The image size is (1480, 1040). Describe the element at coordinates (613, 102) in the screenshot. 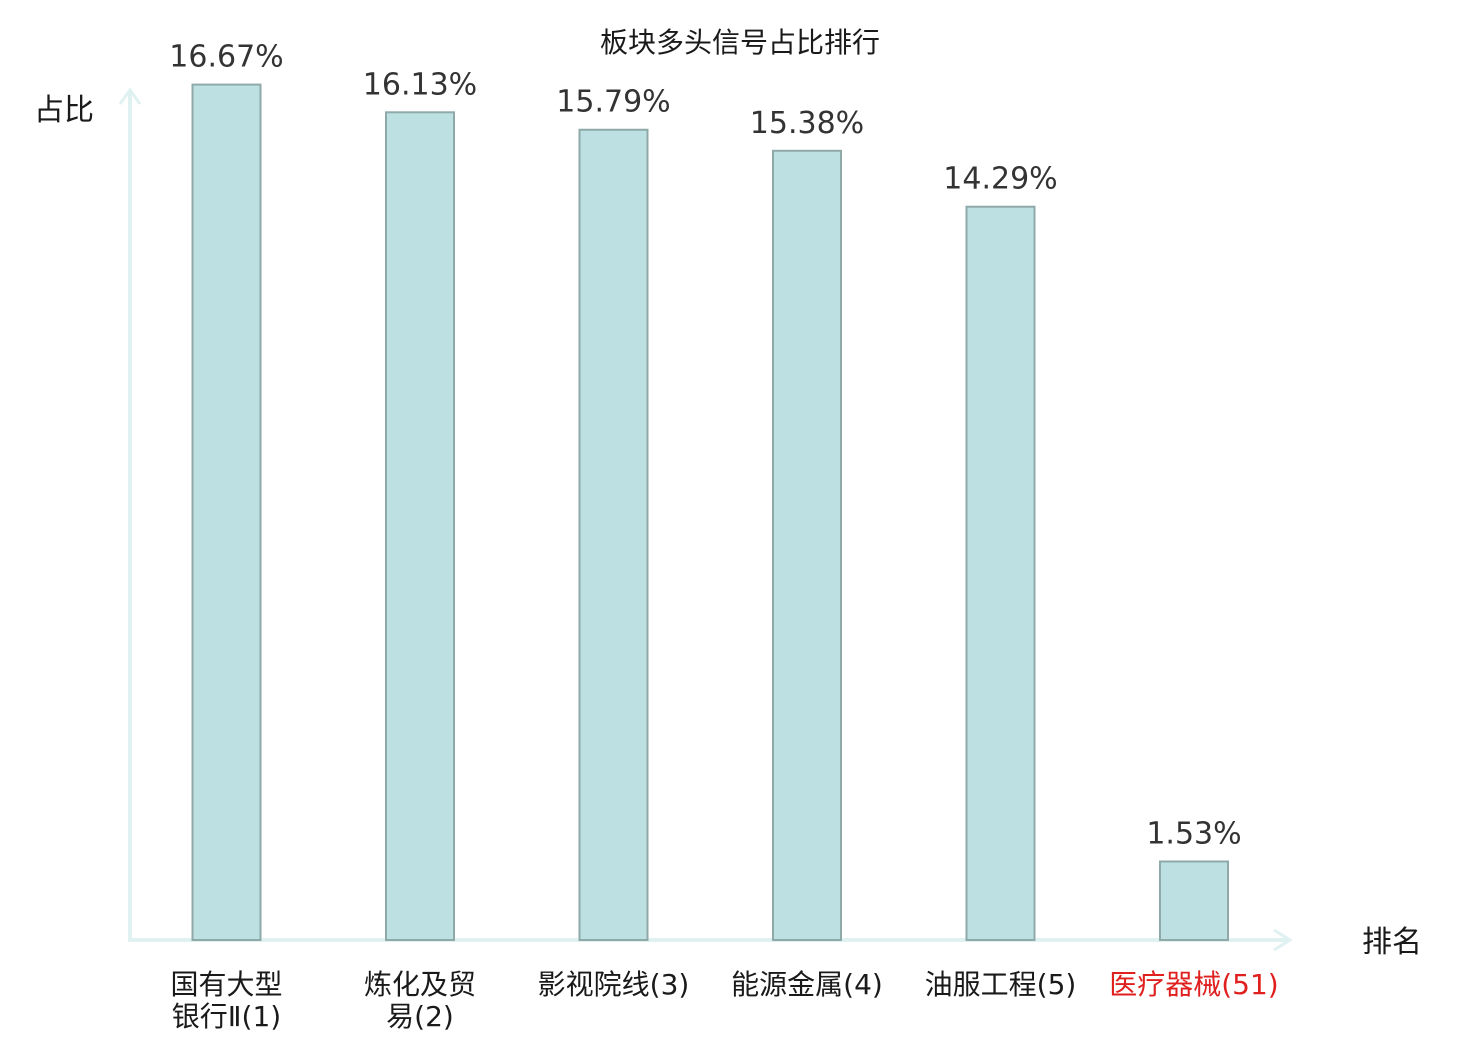

I see `data-label: 15.79%` at that location.